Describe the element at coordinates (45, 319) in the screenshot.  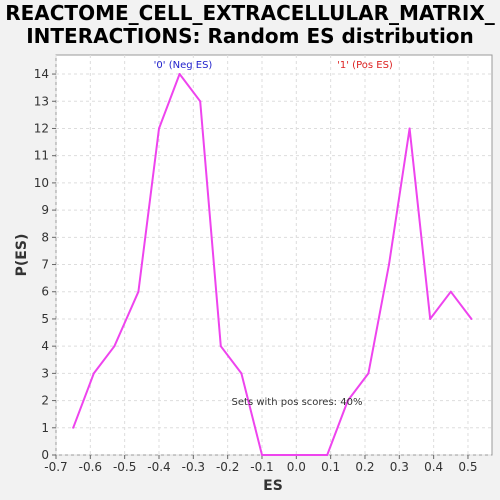
I see `y-tick-label: 5` at that location.